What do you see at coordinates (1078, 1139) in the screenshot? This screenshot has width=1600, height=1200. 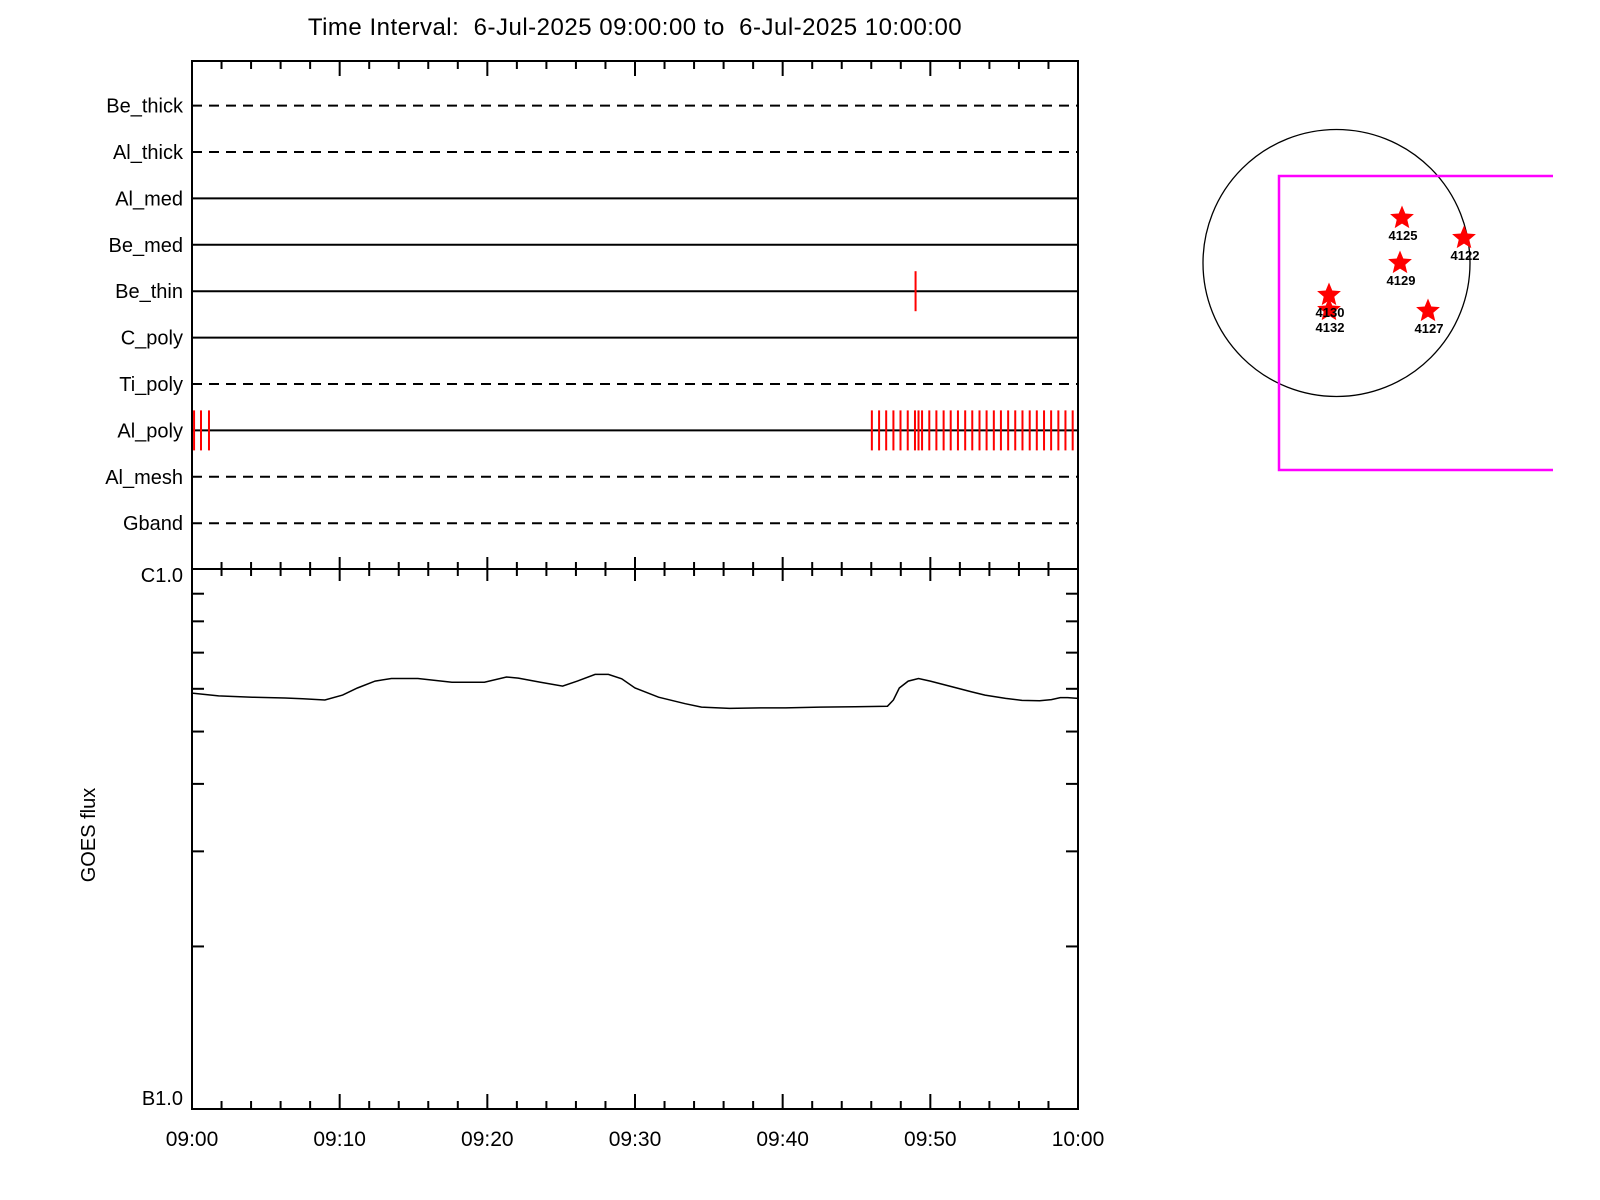 I see `x-tick-label: 10:00` at bounding box center [1078, 1139].